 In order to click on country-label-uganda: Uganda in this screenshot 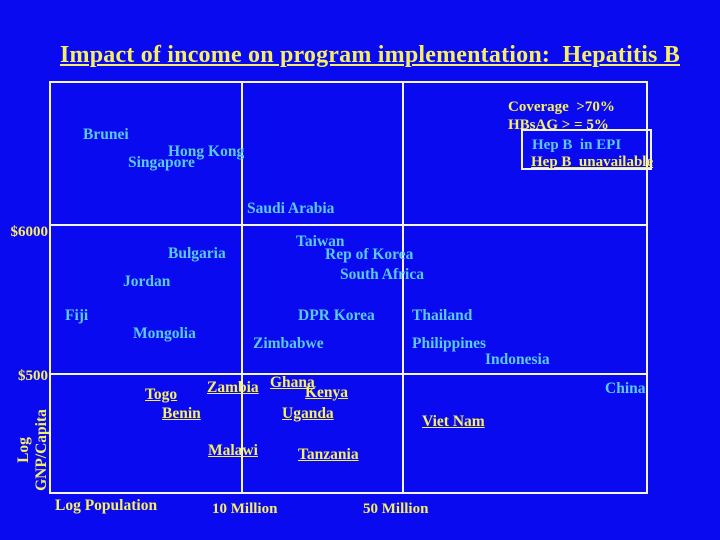, I will do `click(308, 413)`.